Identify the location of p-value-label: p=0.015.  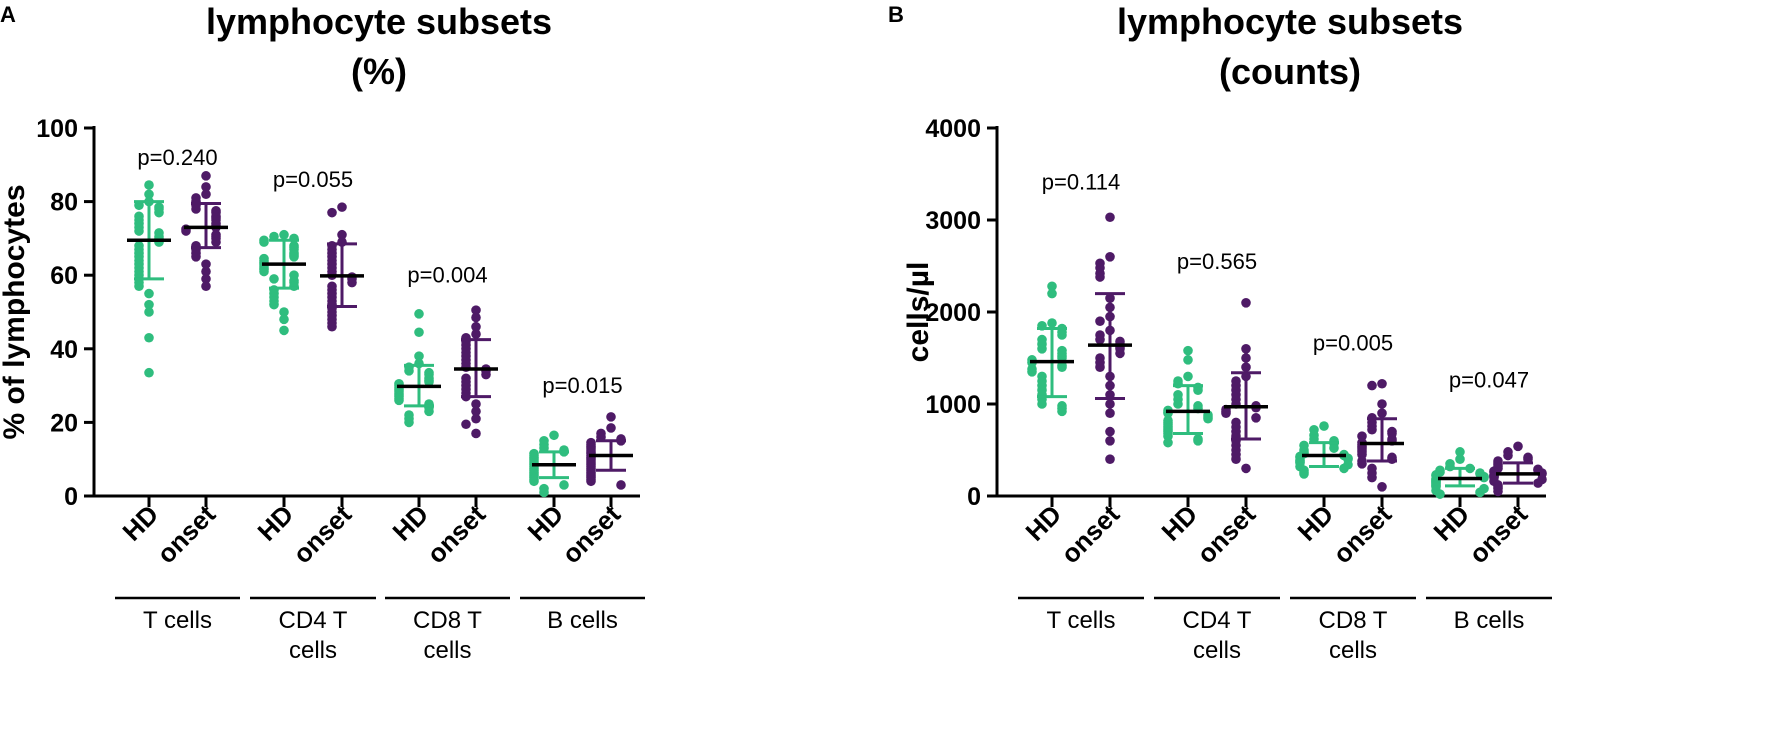
(582, 385).